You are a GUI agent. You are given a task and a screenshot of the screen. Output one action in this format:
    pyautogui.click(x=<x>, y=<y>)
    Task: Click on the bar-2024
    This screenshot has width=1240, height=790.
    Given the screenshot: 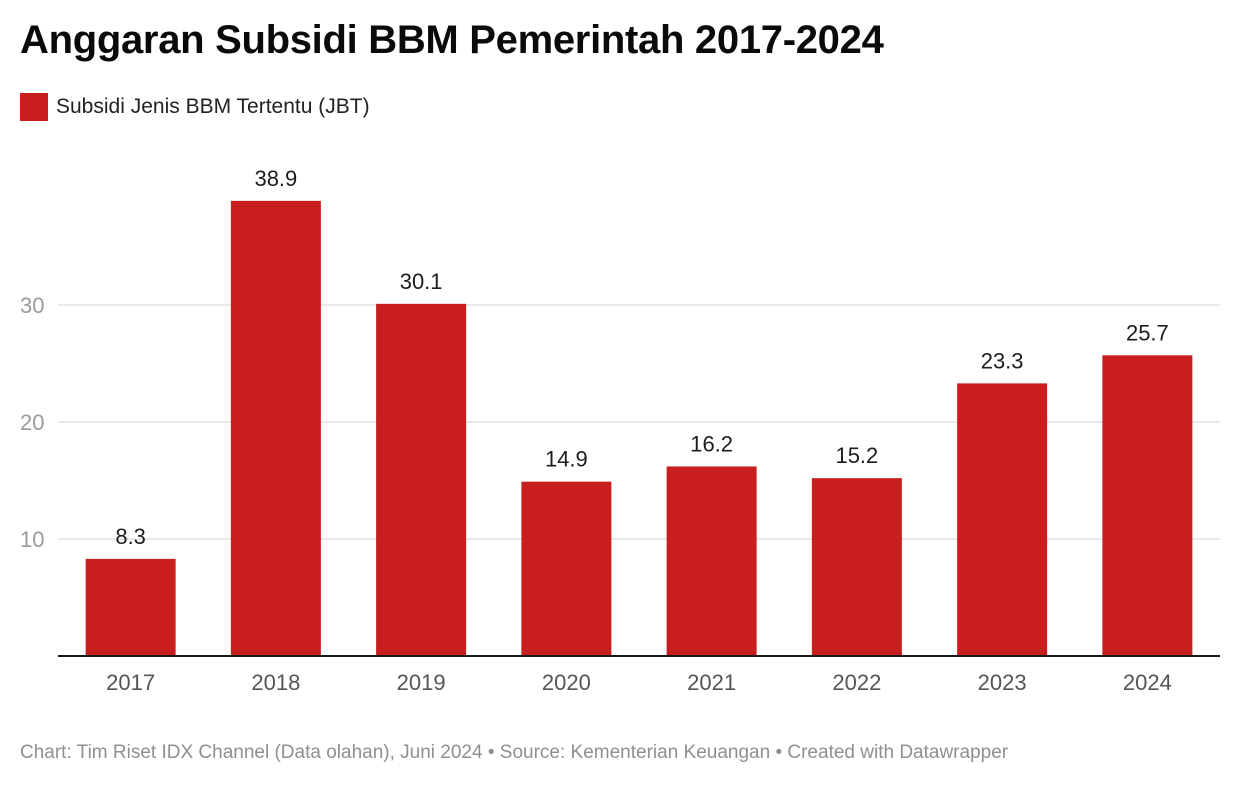 What is the action you would take?
    pyautogui.click(x=1147, y=505)
    